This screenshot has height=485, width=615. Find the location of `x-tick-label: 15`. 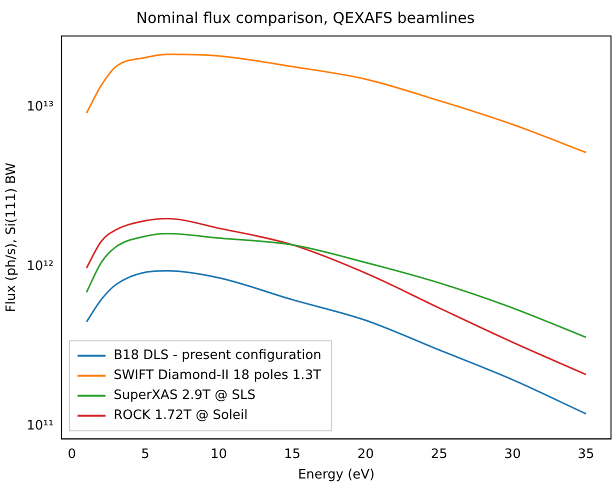

x-tick-label: 15 is located at coordinates (292, 454).